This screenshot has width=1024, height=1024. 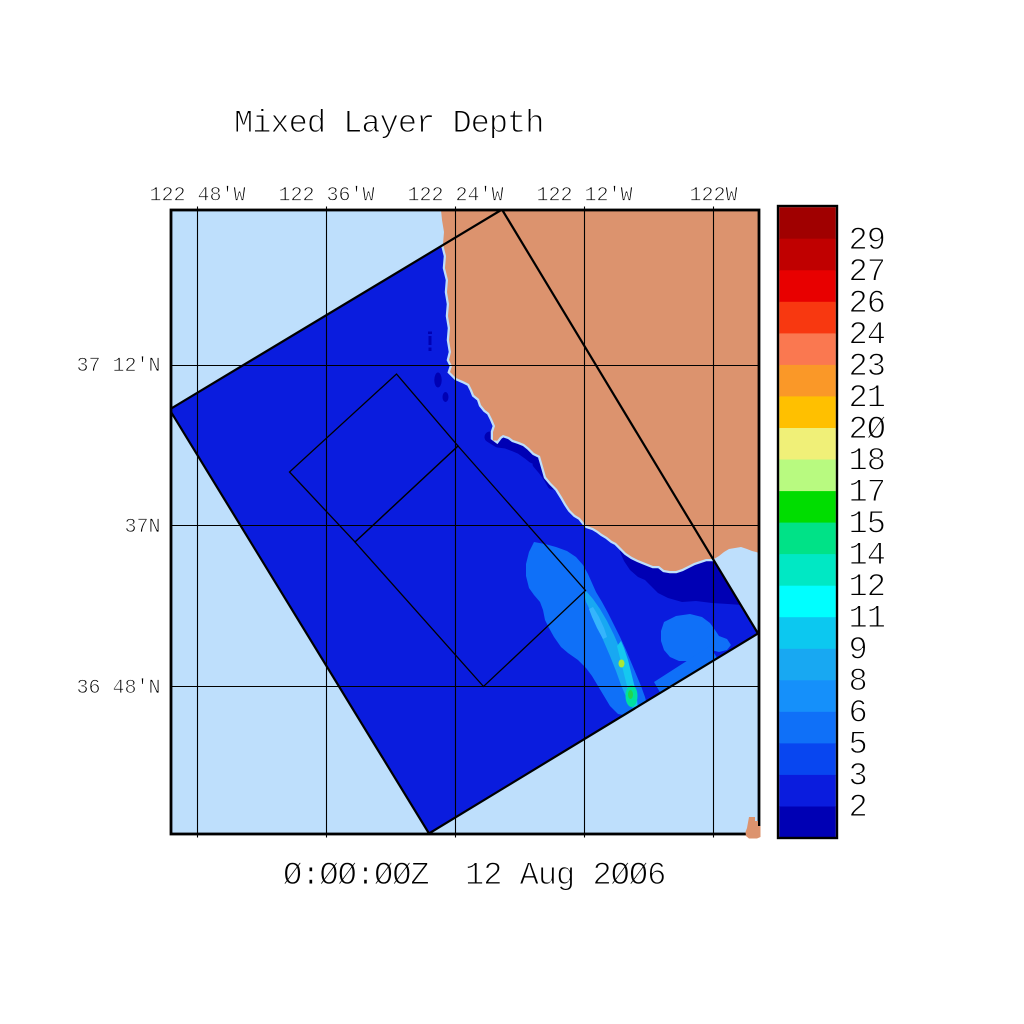 What do you see at coordinates (867, 618) in the screenshot?
I see `svg-text: 11` at bounding box center [867, 618].